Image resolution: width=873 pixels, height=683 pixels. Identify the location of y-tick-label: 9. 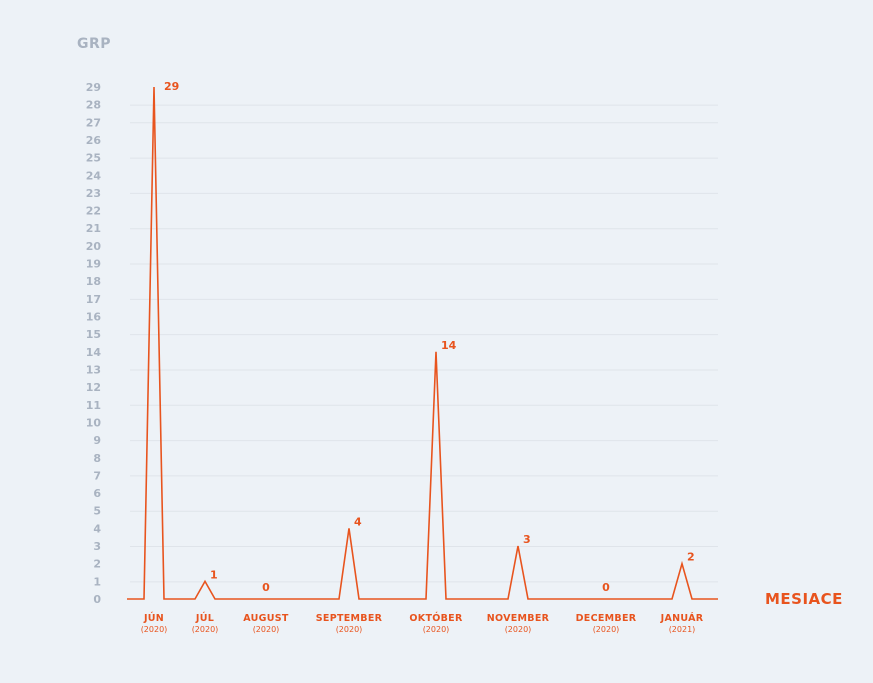
(97, 440).